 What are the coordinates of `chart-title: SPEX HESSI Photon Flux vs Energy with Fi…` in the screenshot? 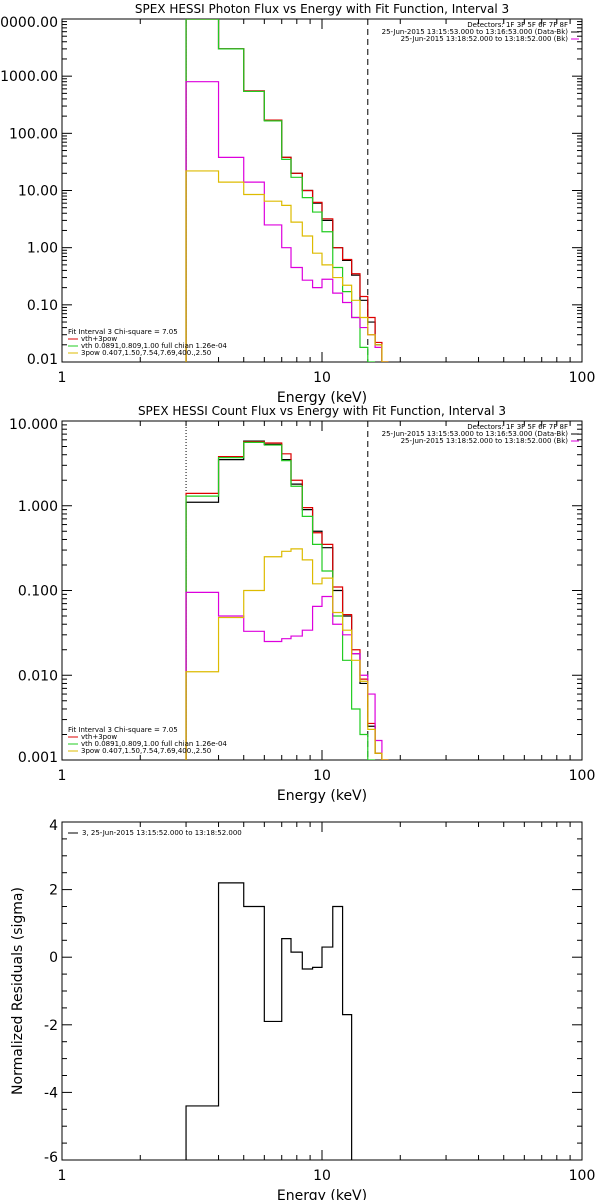 It's located at (322, 9).